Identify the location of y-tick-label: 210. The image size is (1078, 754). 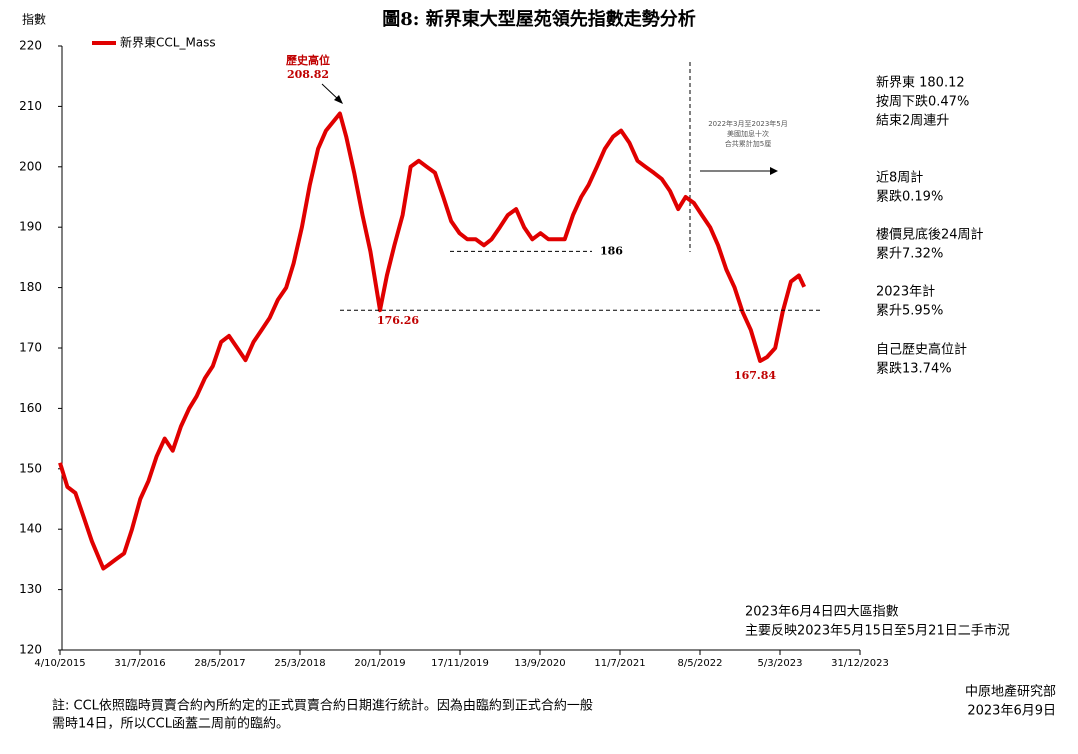
(30, 106).